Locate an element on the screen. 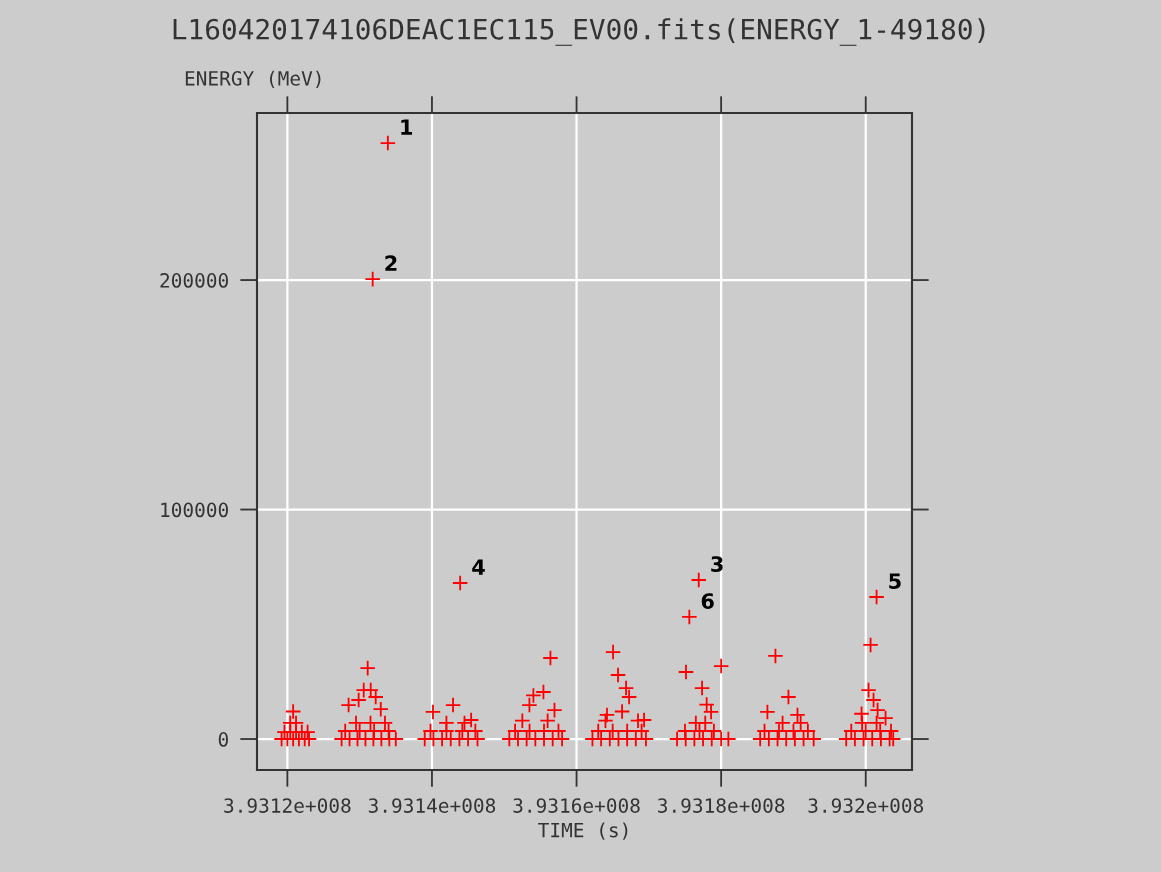 Image resolution: width=1161 pixels, height=872 pixels. annotation: 6 is located at coordinates (707, 601).